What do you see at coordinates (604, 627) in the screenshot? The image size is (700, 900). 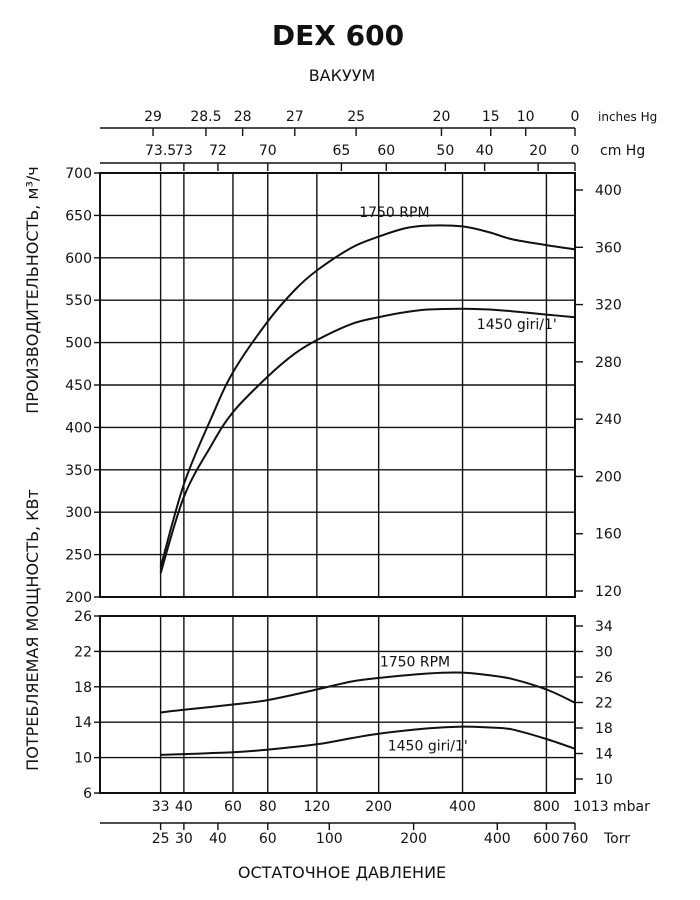 I see `power-y2tick-label: 34` at bounding box center [604, 627].